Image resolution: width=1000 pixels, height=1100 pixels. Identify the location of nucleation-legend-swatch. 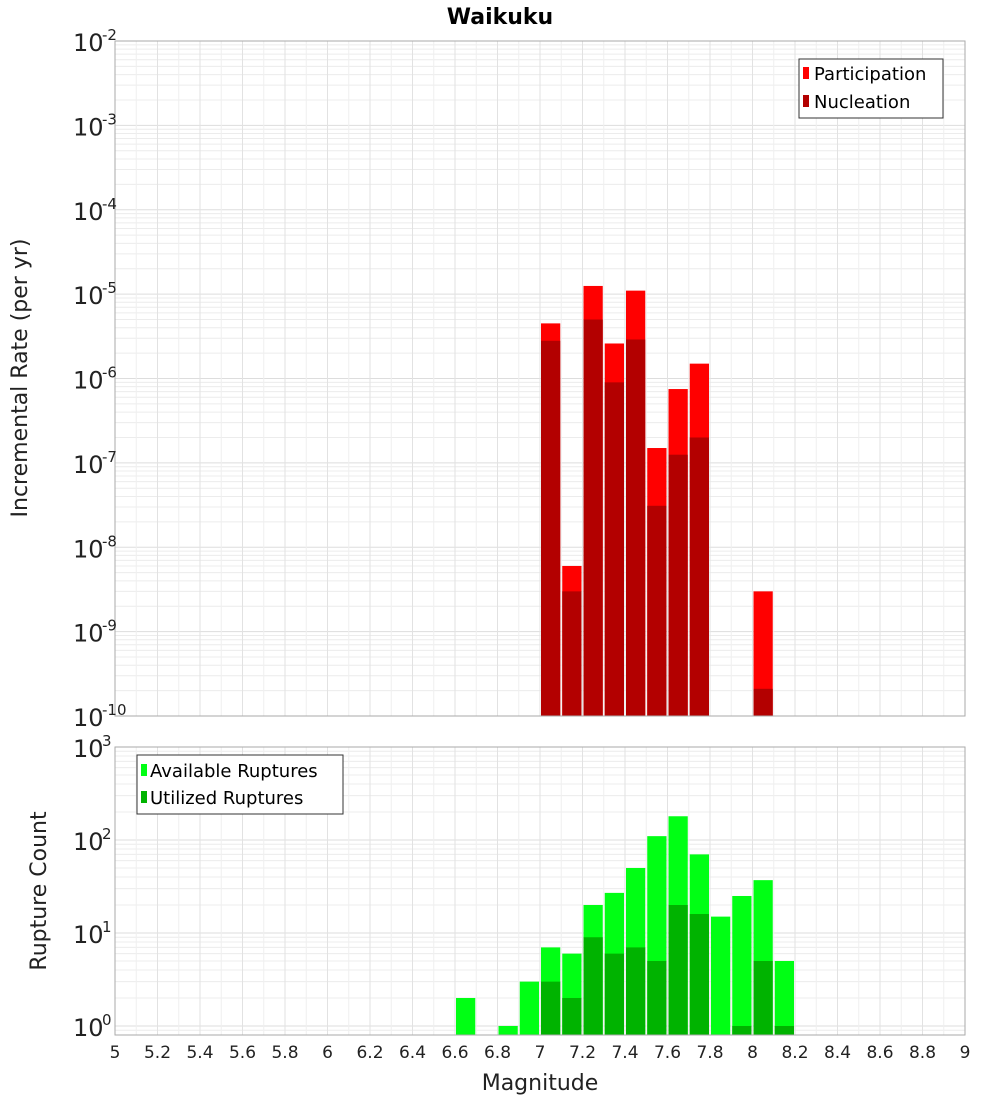
(806, 101).